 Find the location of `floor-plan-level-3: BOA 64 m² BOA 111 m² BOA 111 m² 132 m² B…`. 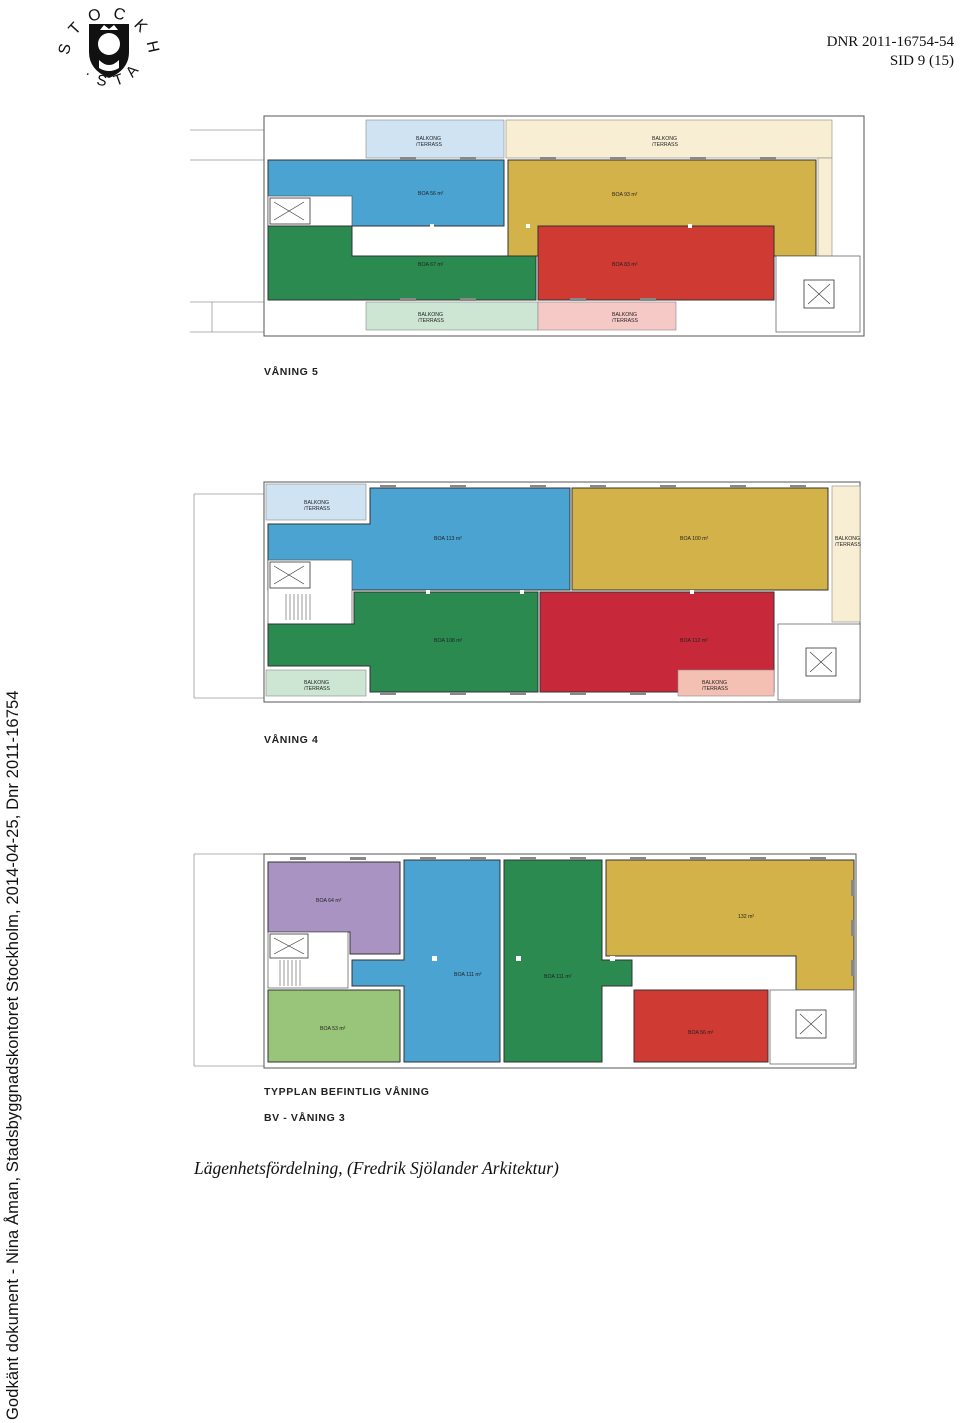

floor-plan-level-3: BOA 64 m² BOA 111 m² BOA 111 m² 132 m² B… is located at coordinates (525, 961).